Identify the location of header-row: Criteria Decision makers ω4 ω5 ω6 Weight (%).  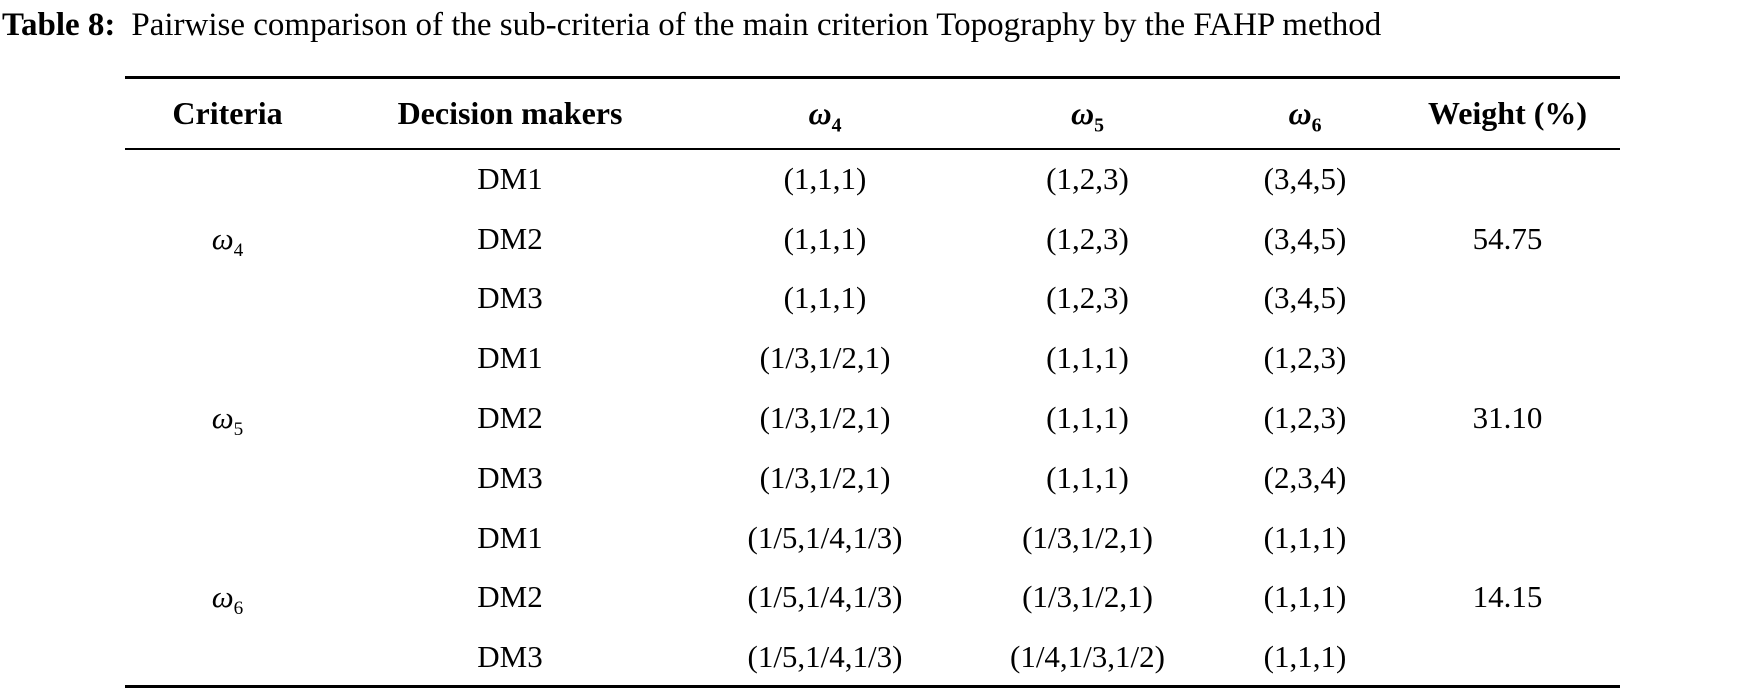
(872, 113).